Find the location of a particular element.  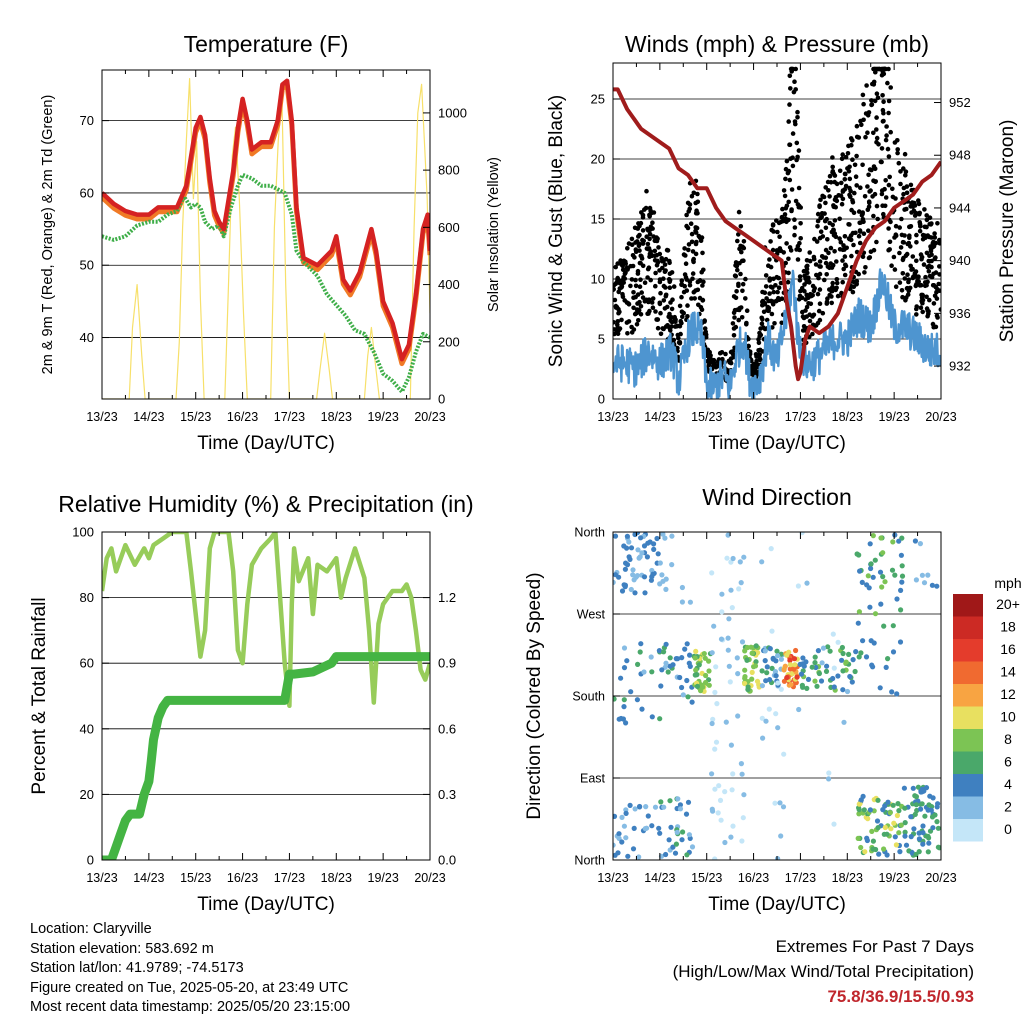

y2-tick-label: 0.9 is located at coordinates (447, 663).